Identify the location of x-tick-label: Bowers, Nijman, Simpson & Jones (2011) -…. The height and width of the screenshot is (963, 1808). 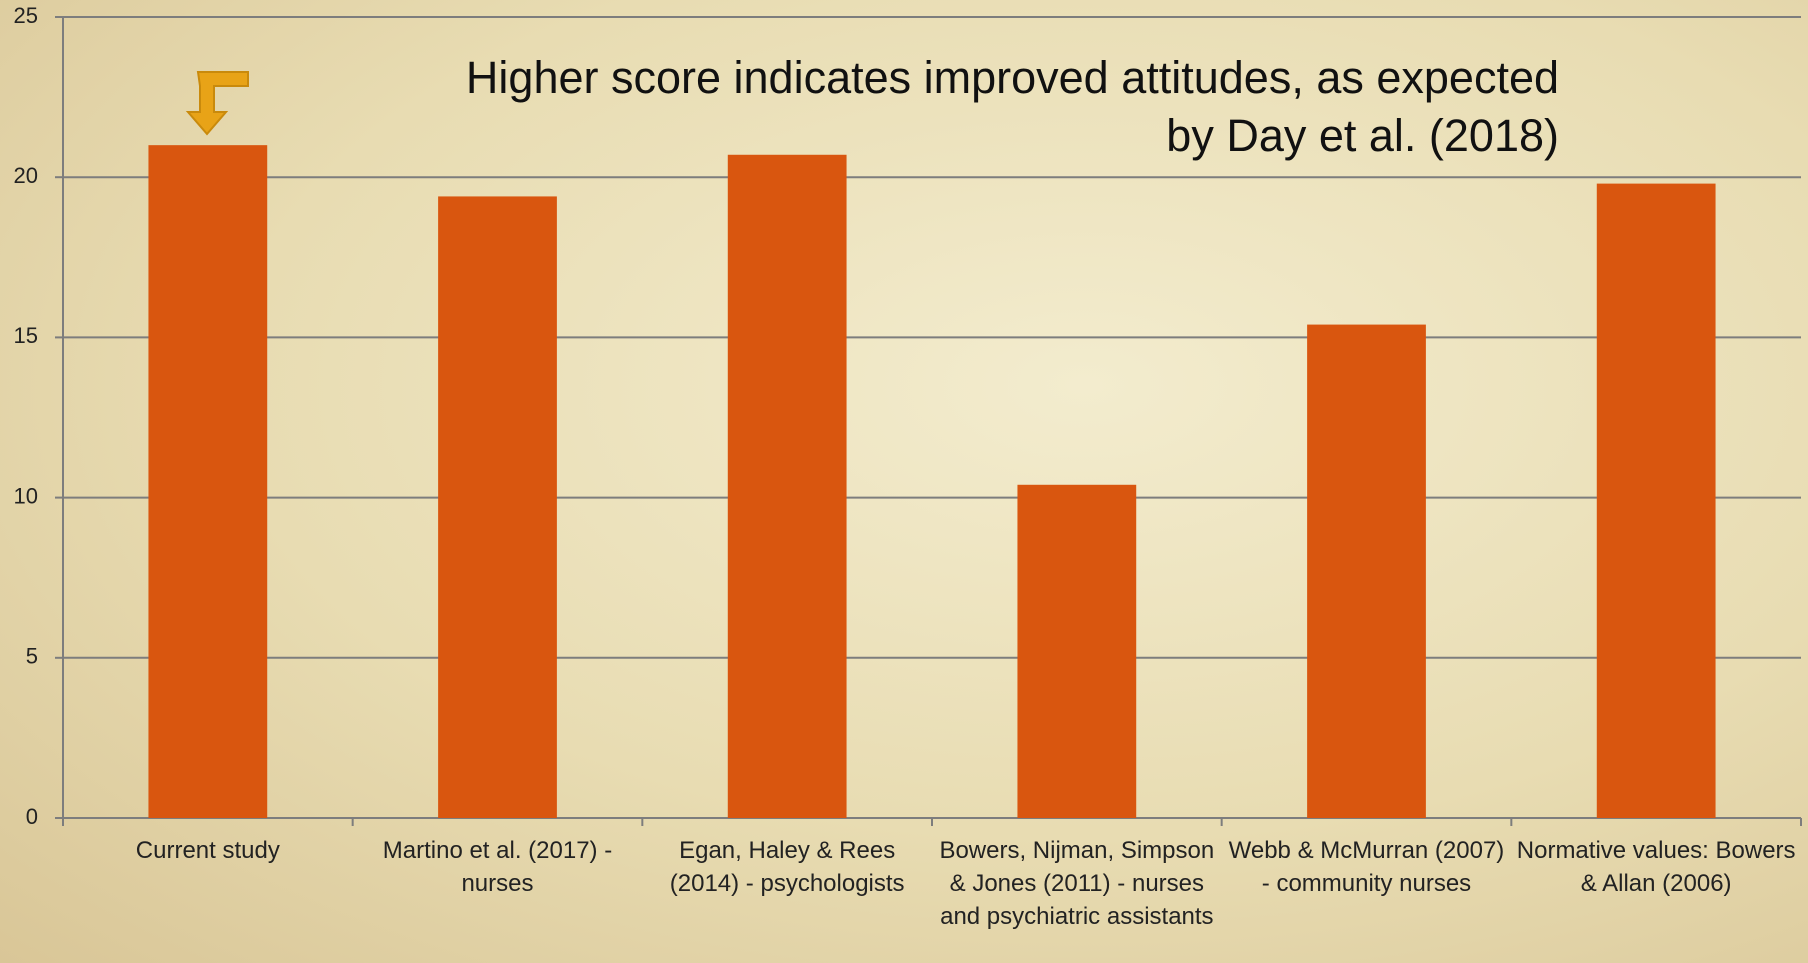
(1077, 883).